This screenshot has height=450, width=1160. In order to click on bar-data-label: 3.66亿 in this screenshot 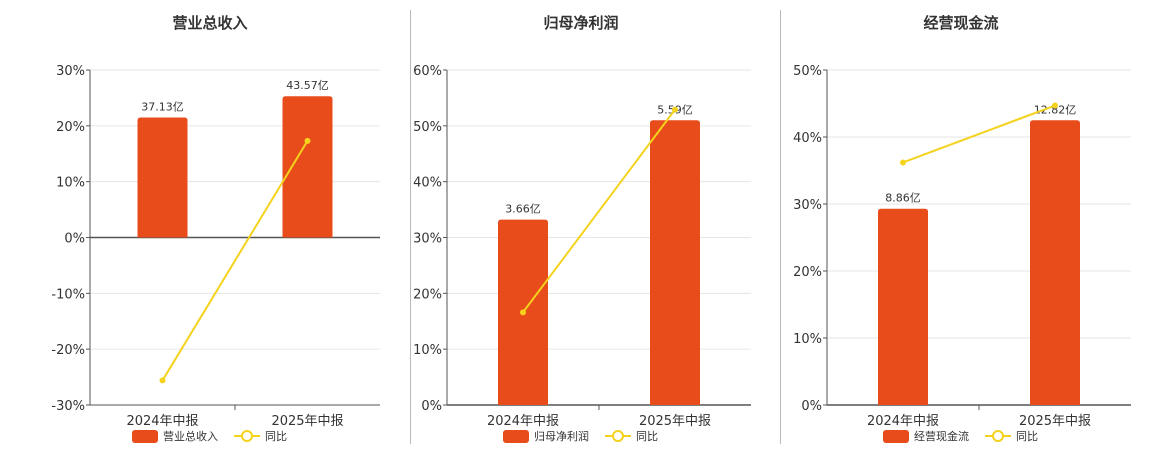, I will do `click(523, 209)`.